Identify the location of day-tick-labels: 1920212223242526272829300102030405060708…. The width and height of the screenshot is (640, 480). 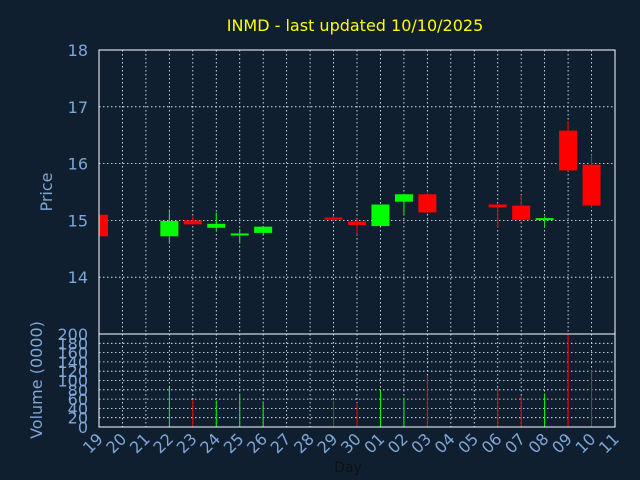
(351, 443).